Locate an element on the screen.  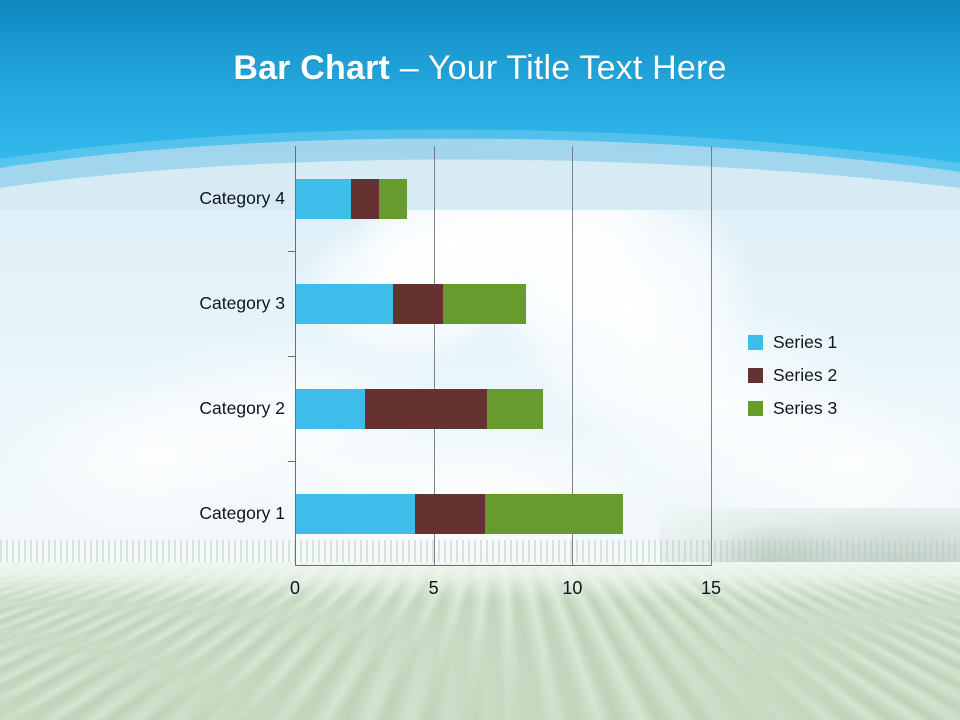
legend-item-series-1: Series 1 is located at coordinates (792, 342).